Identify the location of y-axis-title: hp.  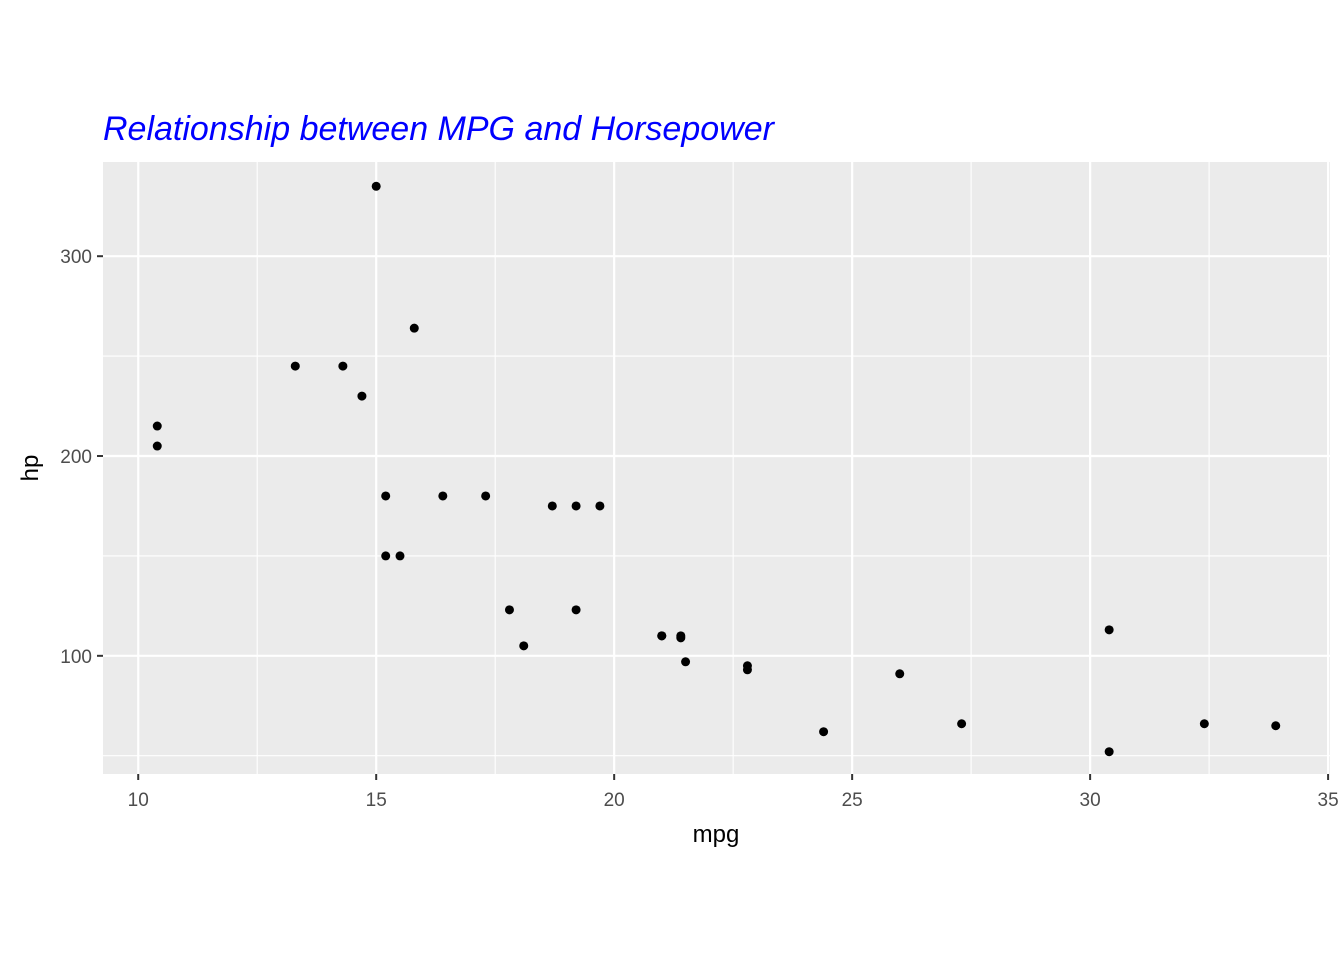
(30, 468).